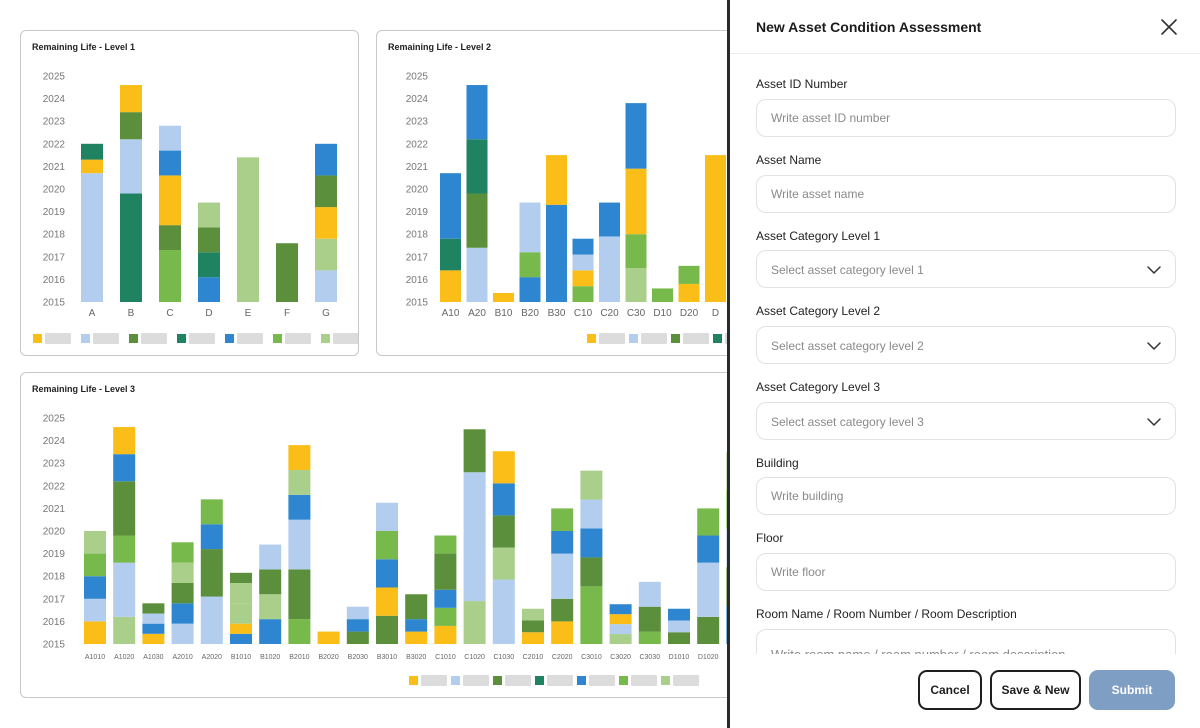 This screenshot has height=728, width=1200. I want to click on save-and-new-button: Save & New, so click(1035, 690).